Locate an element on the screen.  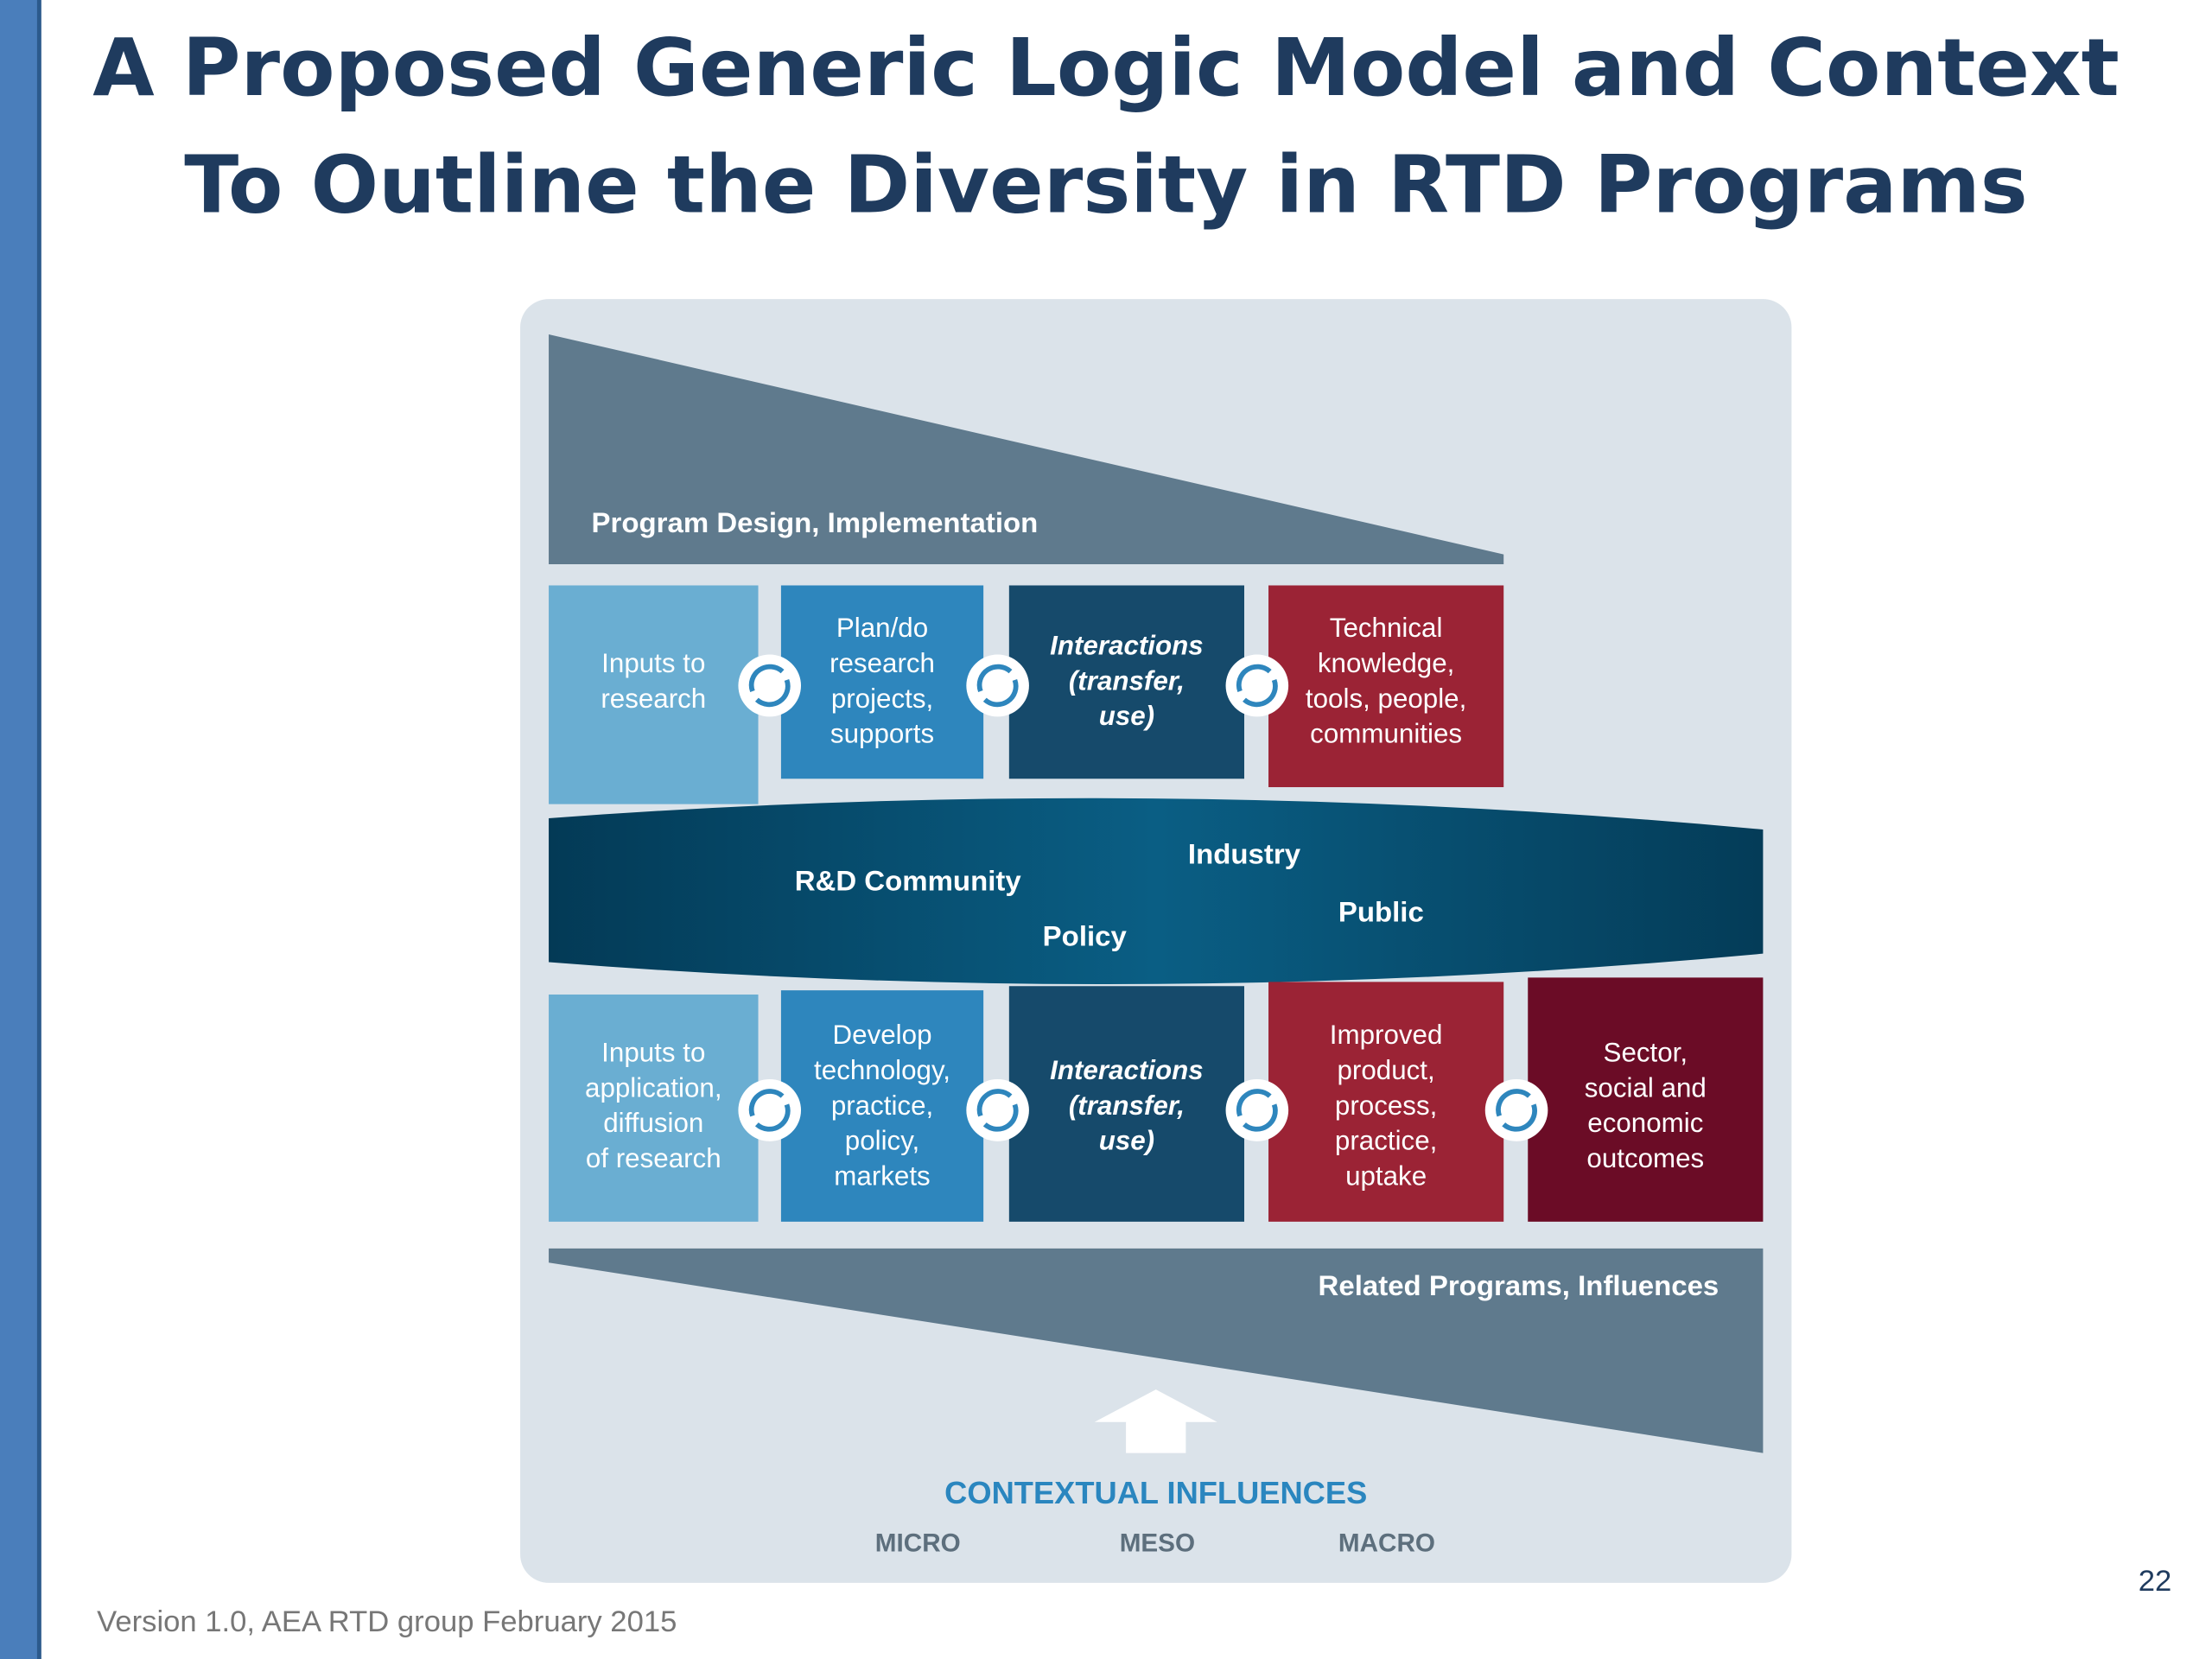
step-text: social and is located at coordinates (1646, 1088).